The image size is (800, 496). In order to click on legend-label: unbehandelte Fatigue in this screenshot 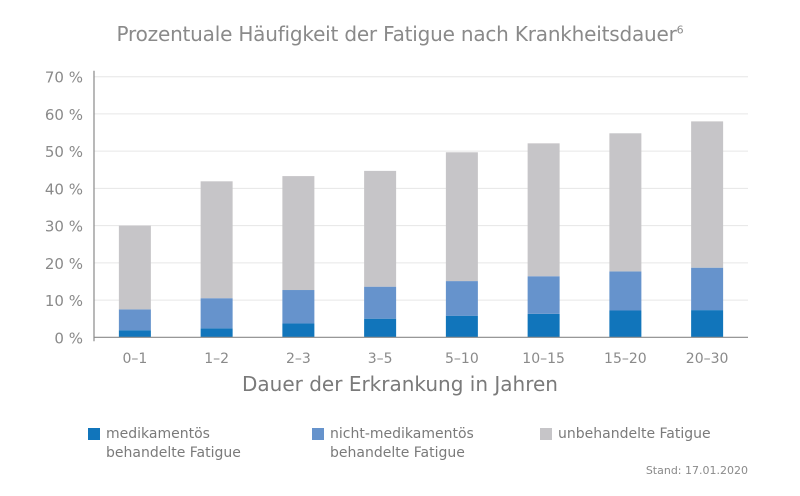, I will do `click(634, 434)`.